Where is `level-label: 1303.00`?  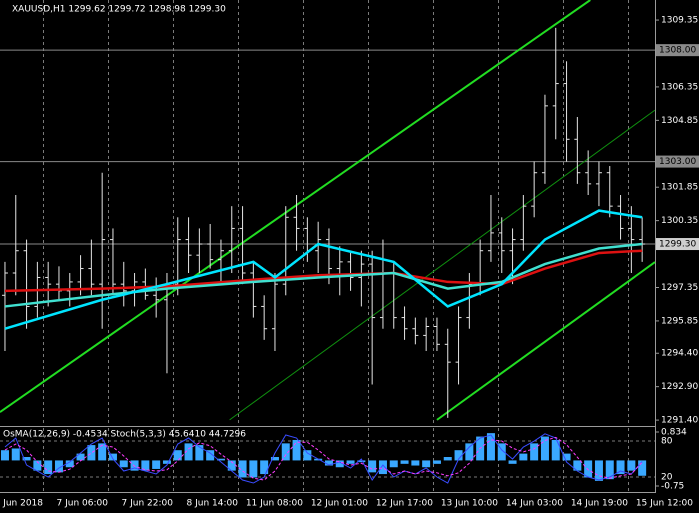
level-label: 1303.00 is located at coordinates (677, 162).